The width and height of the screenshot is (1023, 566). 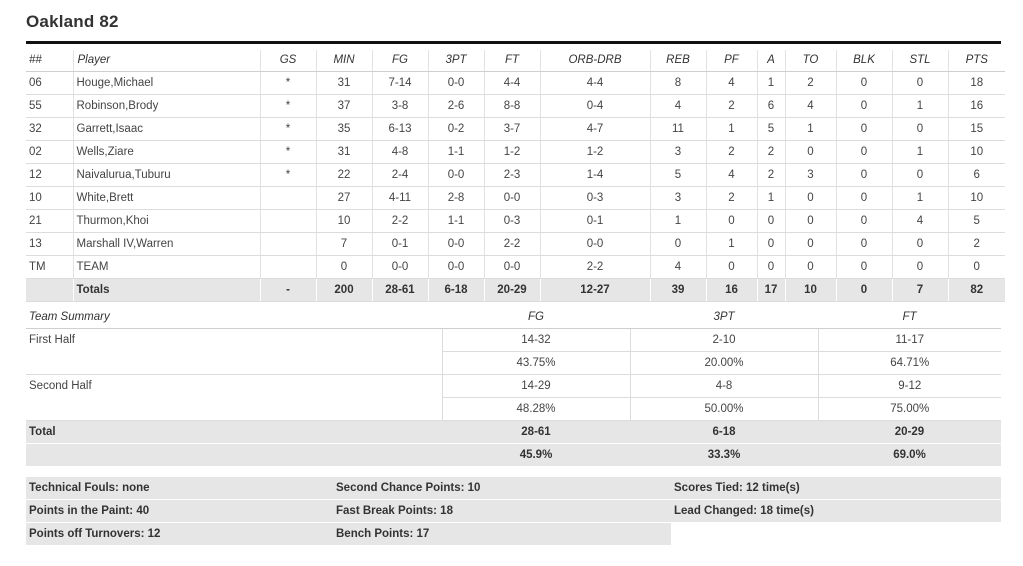 I want to click on cell-reb: 11, so click(x=677, y=129).